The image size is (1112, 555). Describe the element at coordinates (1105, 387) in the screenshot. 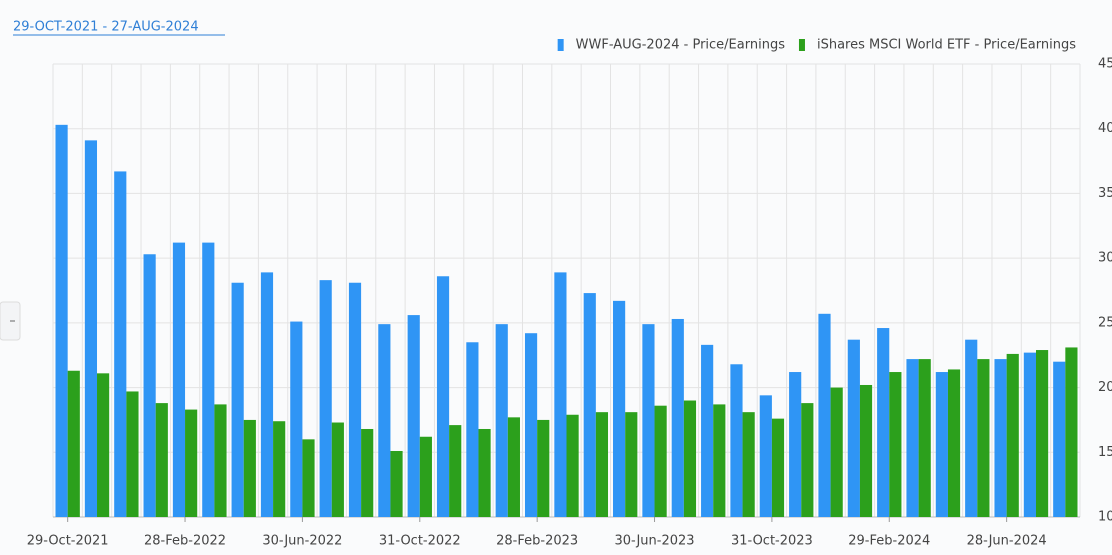

I see `y-tick-label: 20` at that location.